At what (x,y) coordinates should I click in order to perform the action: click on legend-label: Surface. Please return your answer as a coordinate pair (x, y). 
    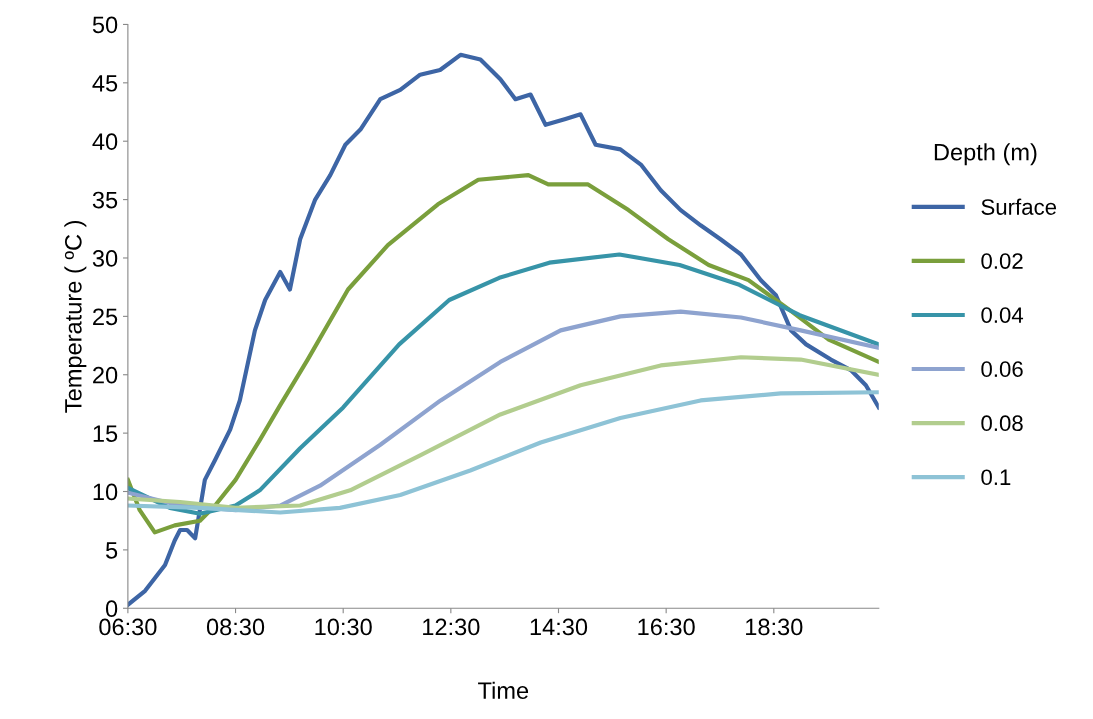
    Looking at the image, I should click on (1019, 206).